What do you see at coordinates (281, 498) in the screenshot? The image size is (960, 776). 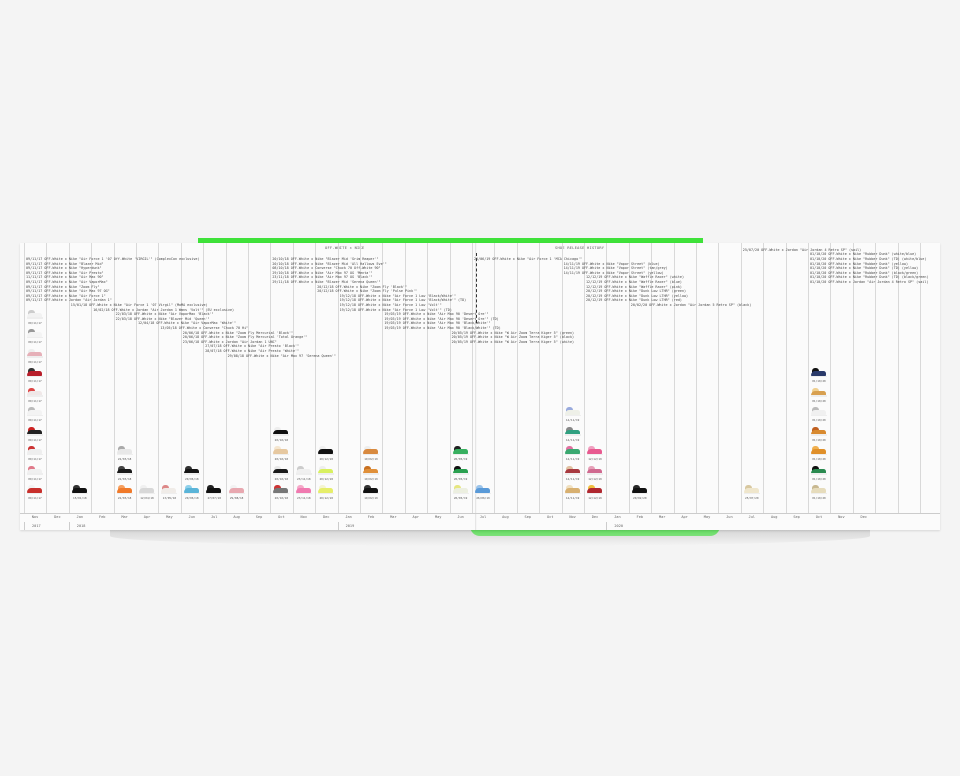 I see `sneaker-date-label: 20/10/18` at bounding box center [281, 498].